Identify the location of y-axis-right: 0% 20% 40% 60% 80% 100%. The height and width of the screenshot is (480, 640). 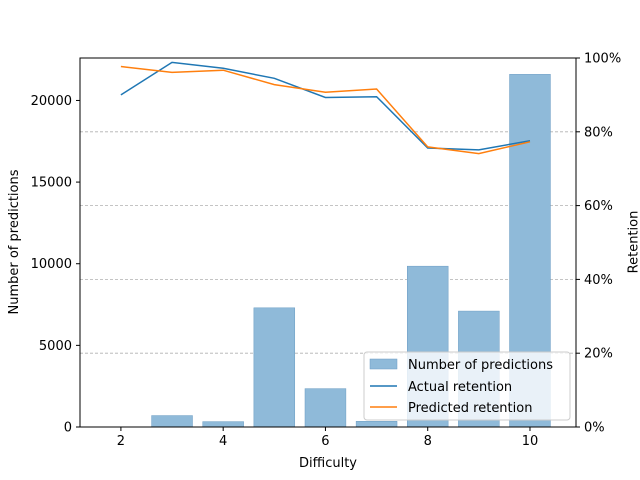
(598, 244).